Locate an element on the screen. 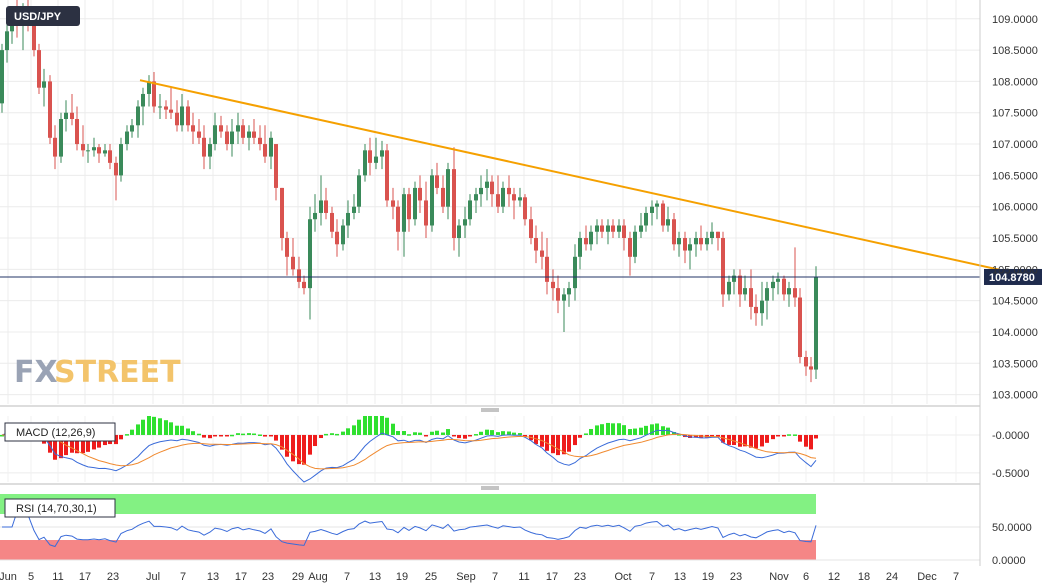 The height and width of the screenshot is (587, 1060). rsi-y-tick-label: 50.0000 is located at coordinates (1012, 528).